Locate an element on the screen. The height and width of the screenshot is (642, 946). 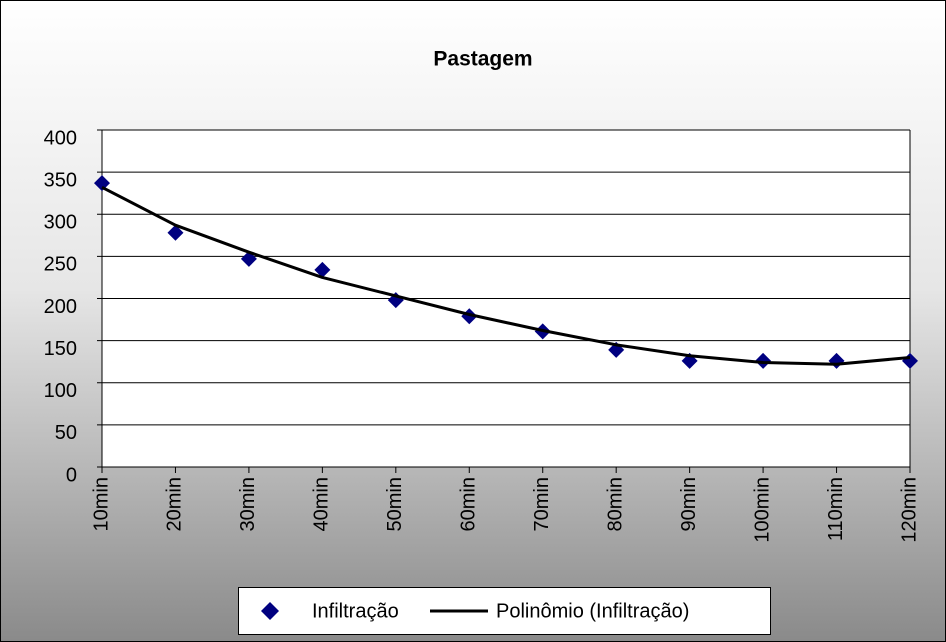
y-tick-label: 150 is located at coordinates (60, 349).